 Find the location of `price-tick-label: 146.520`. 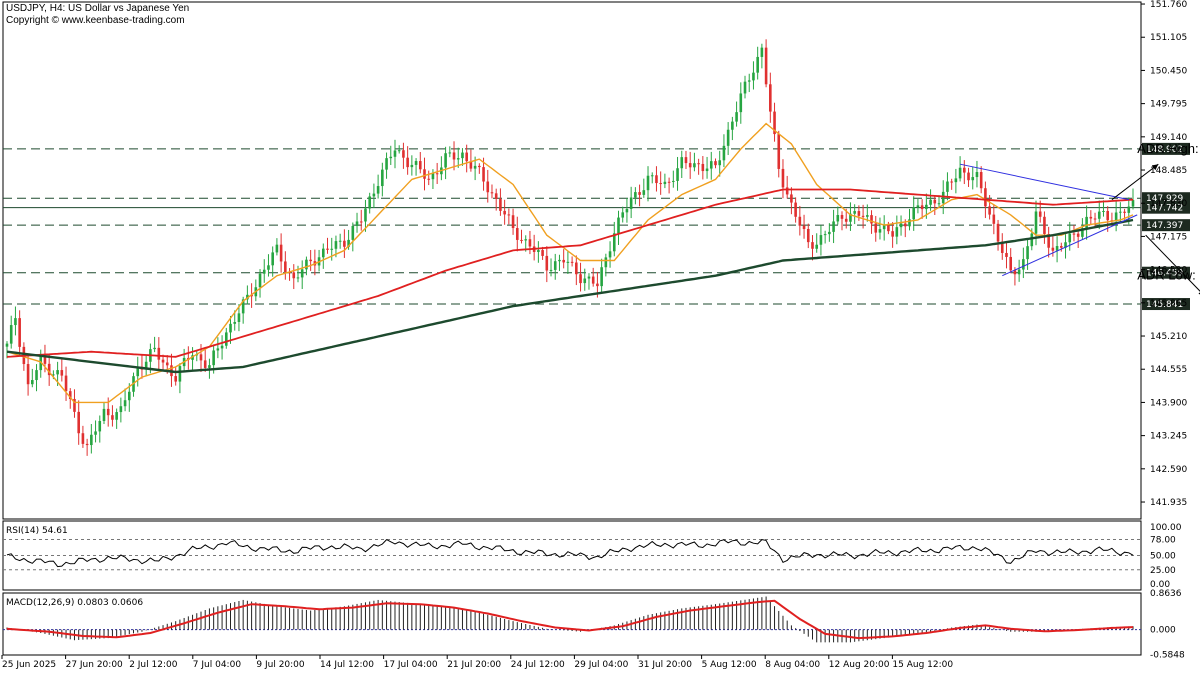

price-tick-label: 146.520 is located at coordinates (1168, 271).